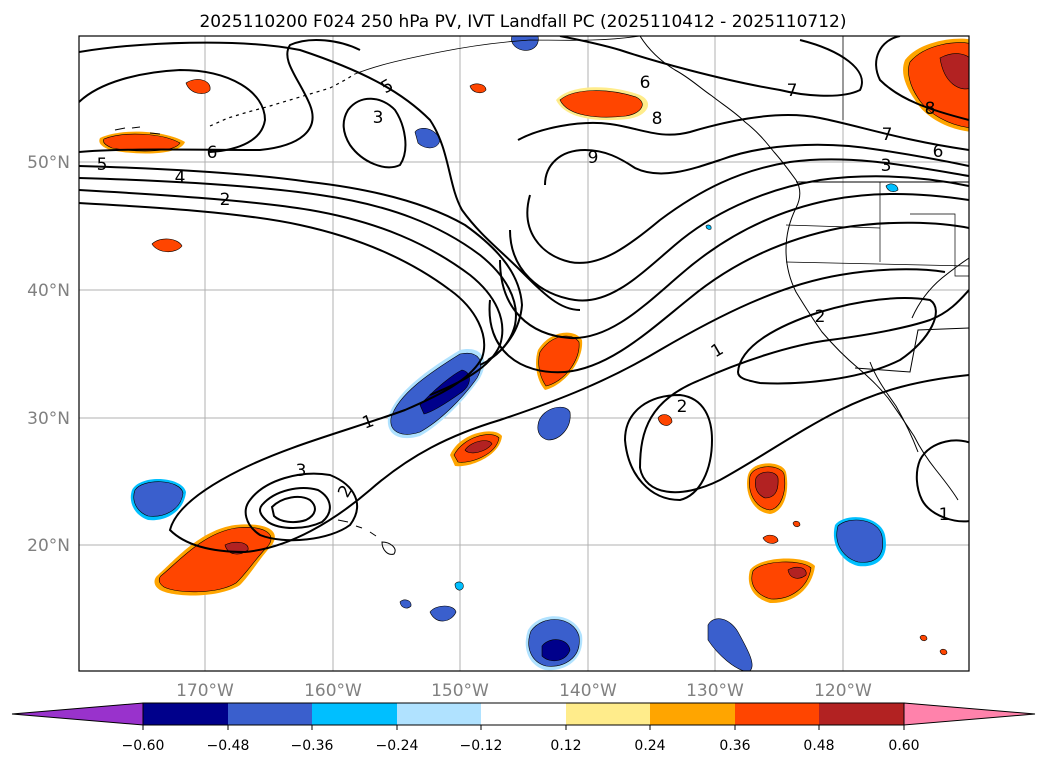 Image resolution: width=1047 pixels, height=769 pixels. What do you see at coordinates (180, 178) in the screenshot?
I see `contour-label: 4` at bounding box center [180, 178].